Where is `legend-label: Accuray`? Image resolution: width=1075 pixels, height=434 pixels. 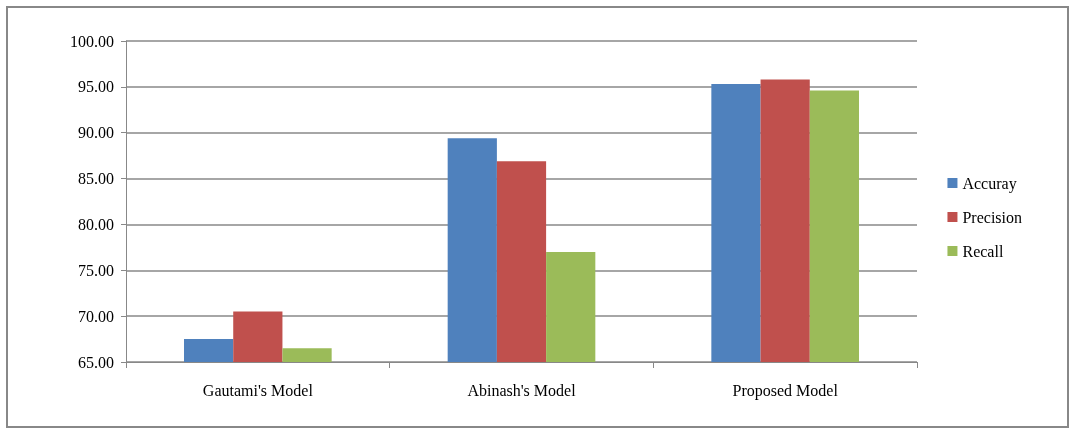
legend-label: Accuray is located at coordinates (989, 183).